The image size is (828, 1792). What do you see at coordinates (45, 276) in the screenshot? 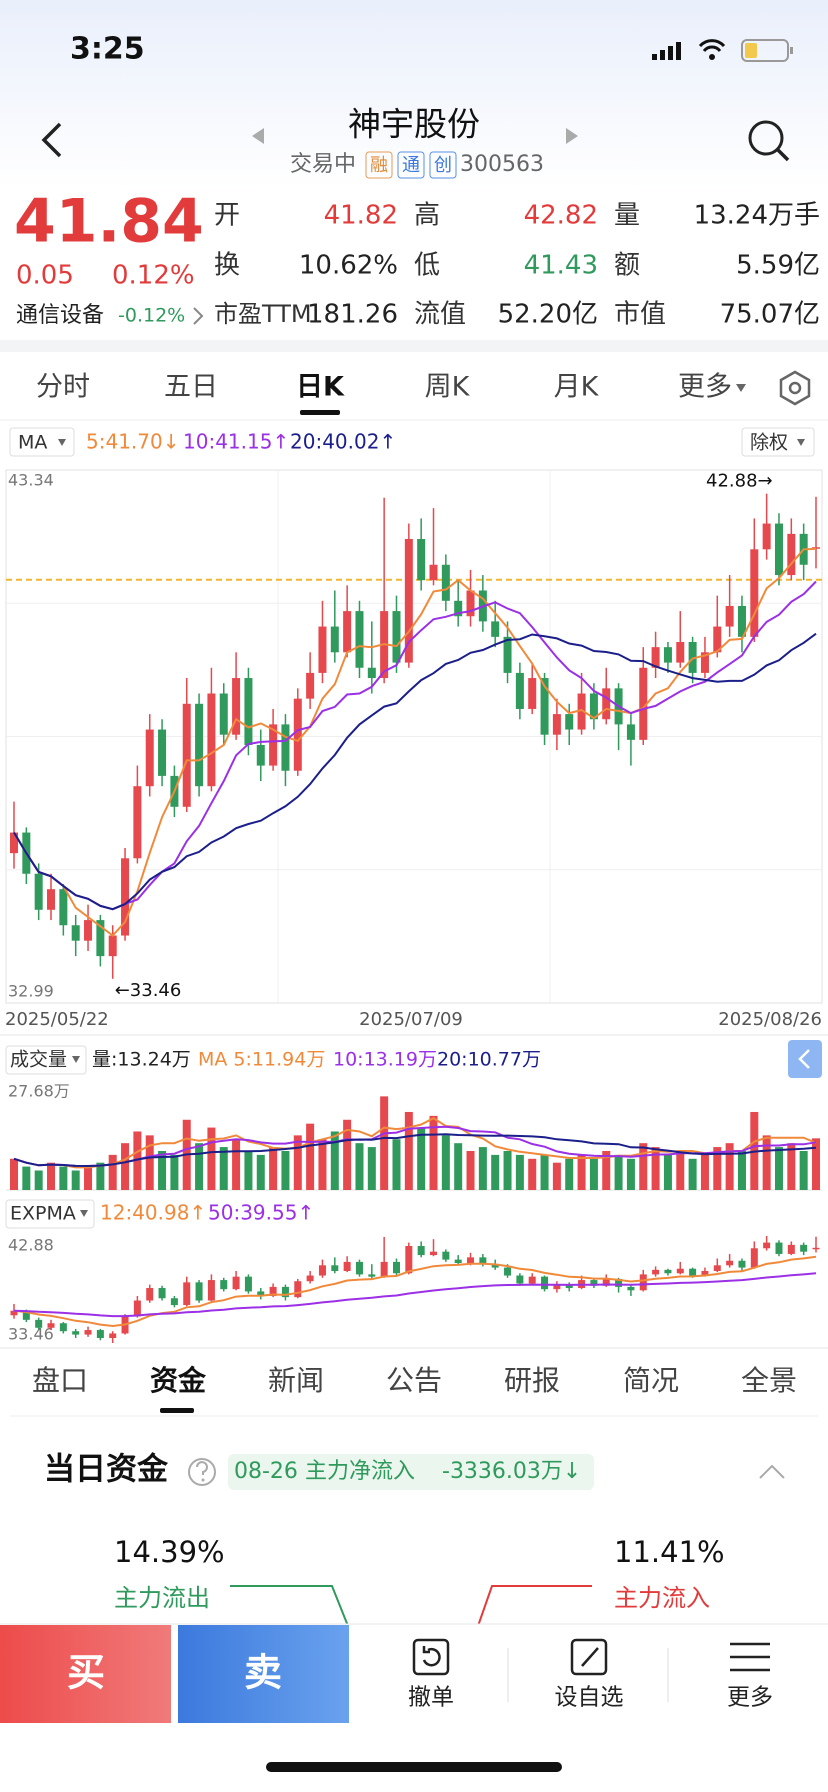
I see `change: 0.05` at bounding box center [45, 276].